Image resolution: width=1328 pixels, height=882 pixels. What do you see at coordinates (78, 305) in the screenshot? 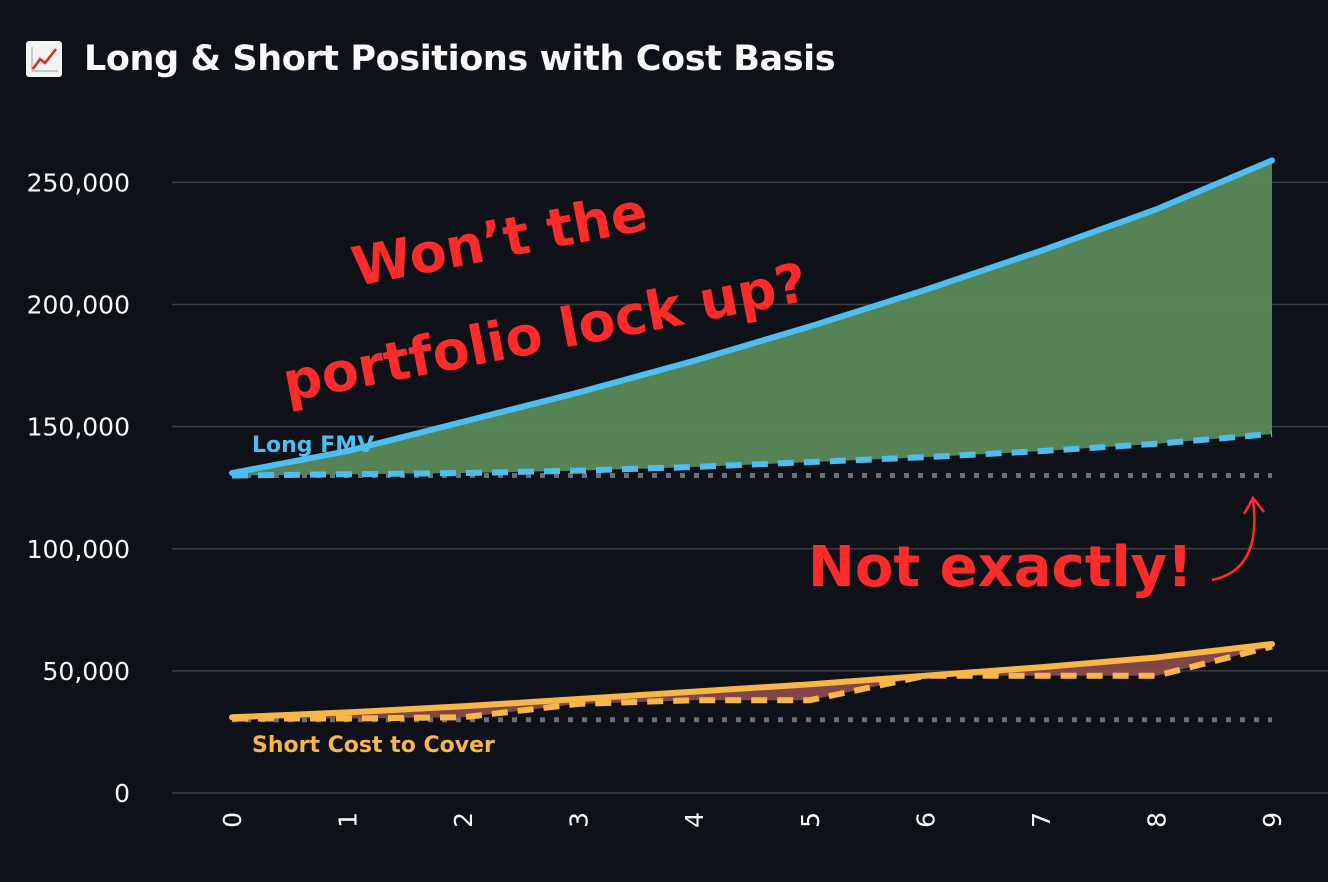
I see `y-tick-200000: 200,000` at bounding box center [78, 305].